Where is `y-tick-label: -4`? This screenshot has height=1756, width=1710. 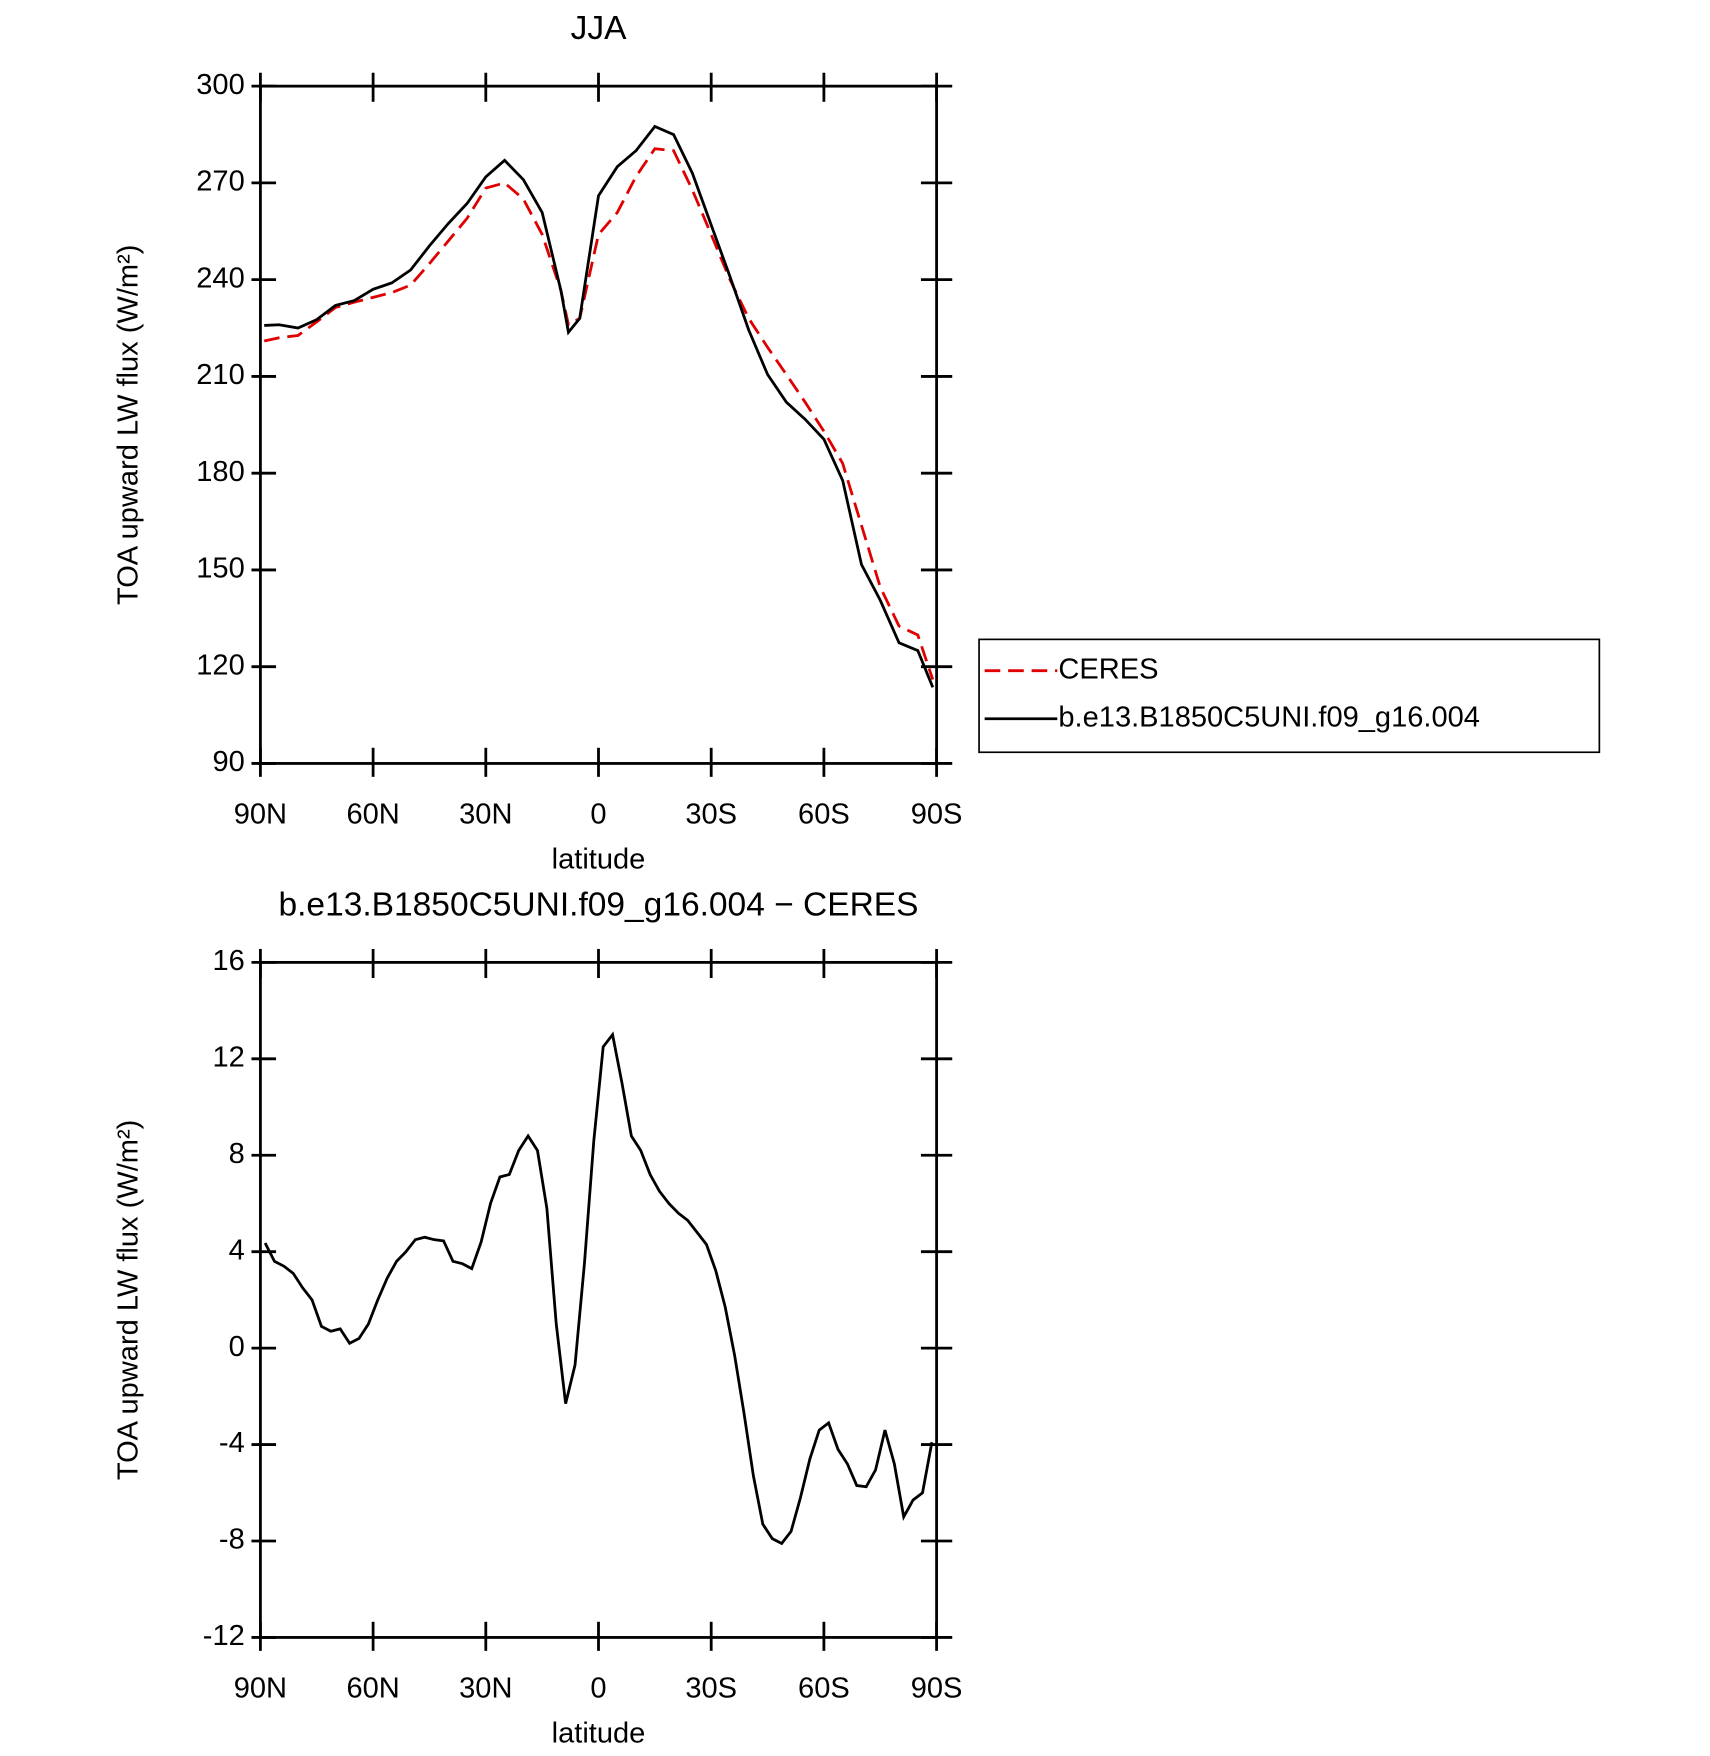
y-tick-label: -4 is located at coordinates (232, 1443).